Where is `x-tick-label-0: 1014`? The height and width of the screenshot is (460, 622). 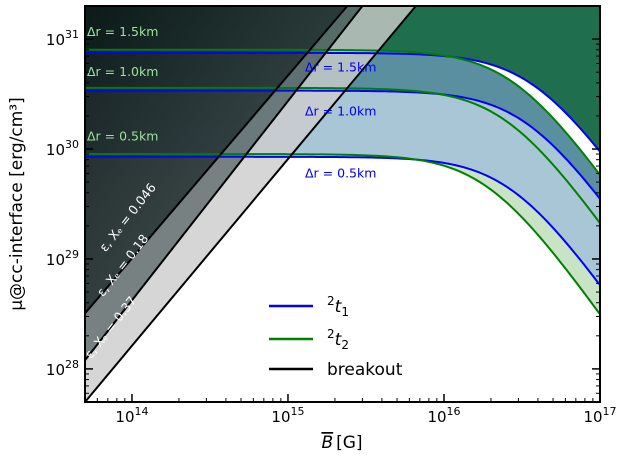
x-tick-label-0: 1014 is located at coordinates (131, 415).